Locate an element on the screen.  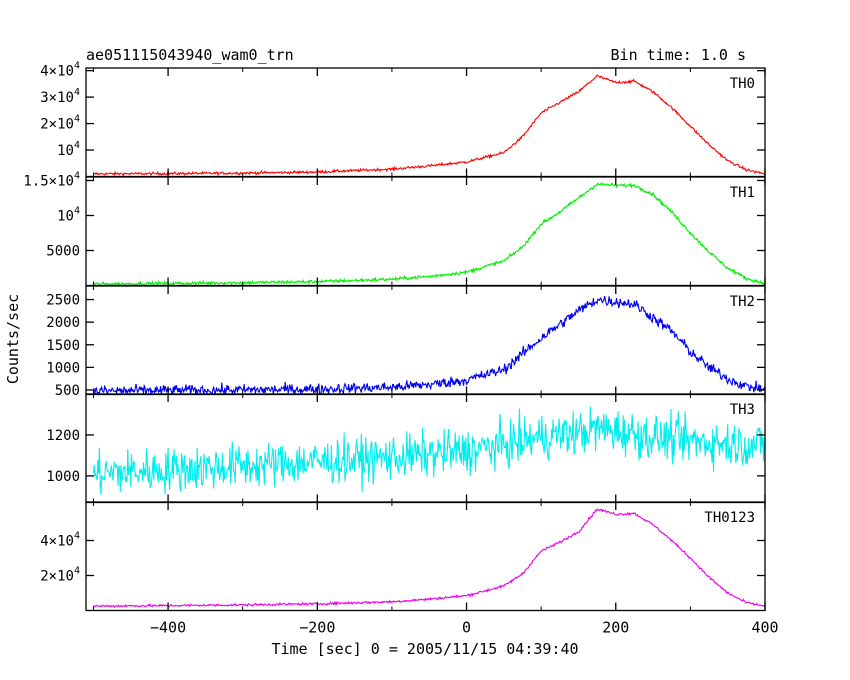
series-line-th3 is located at coordinates (429, 450).